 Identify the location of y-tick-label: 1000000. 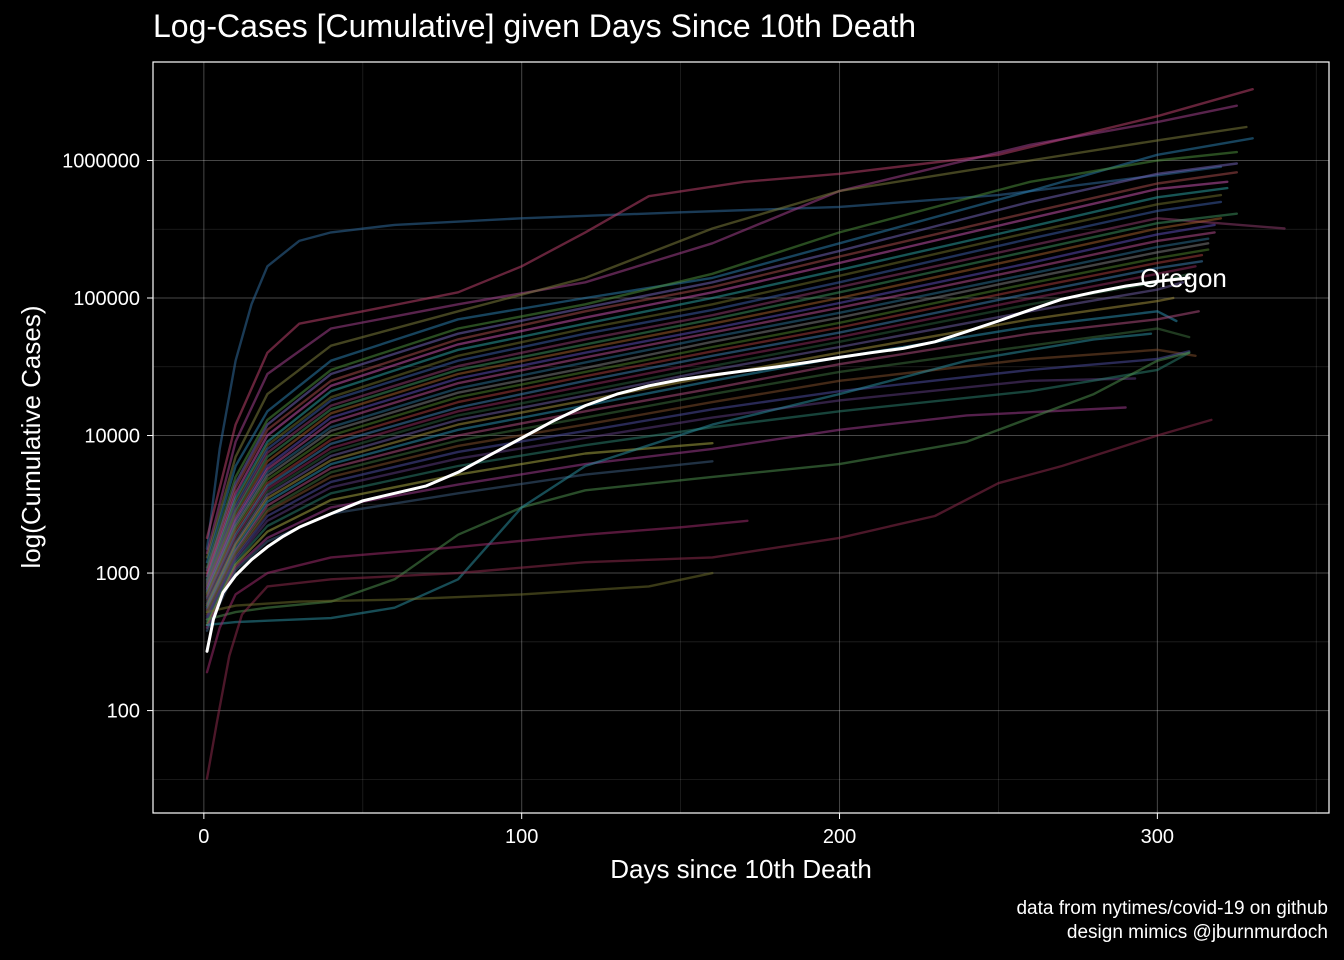
(101, 161).